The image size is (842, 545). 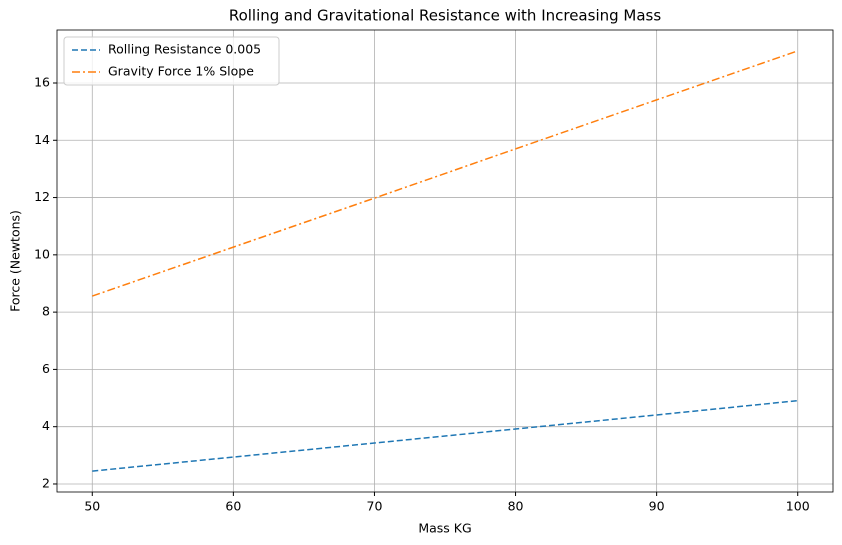 I want to click on y-axis-label: Force (Newtons), so click(x=15, y=261).